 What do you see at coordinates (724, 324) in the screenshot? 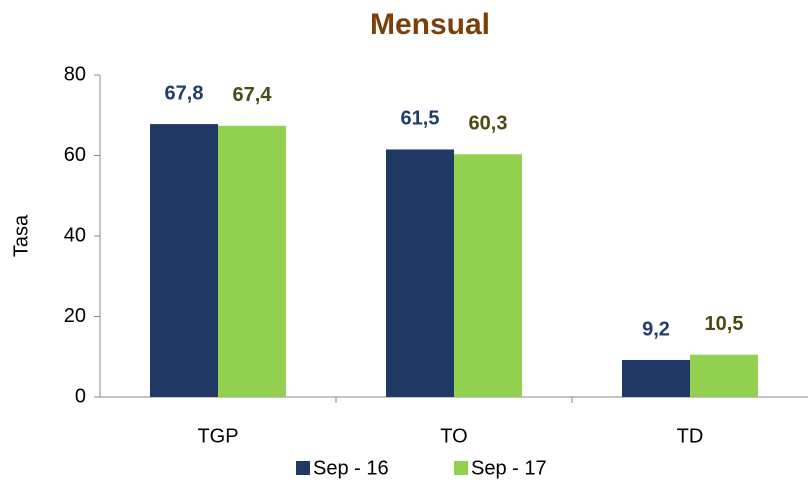
I see `value-label: 10,5` at bounding box center [724, 324].